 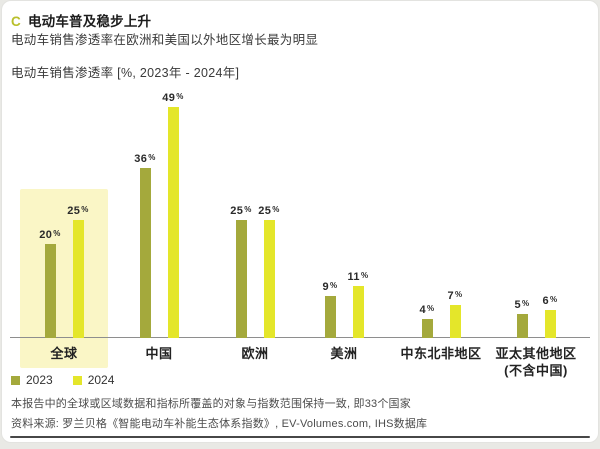 I want to click on legend-item-2023: 2023, so click(x=32, y=380).